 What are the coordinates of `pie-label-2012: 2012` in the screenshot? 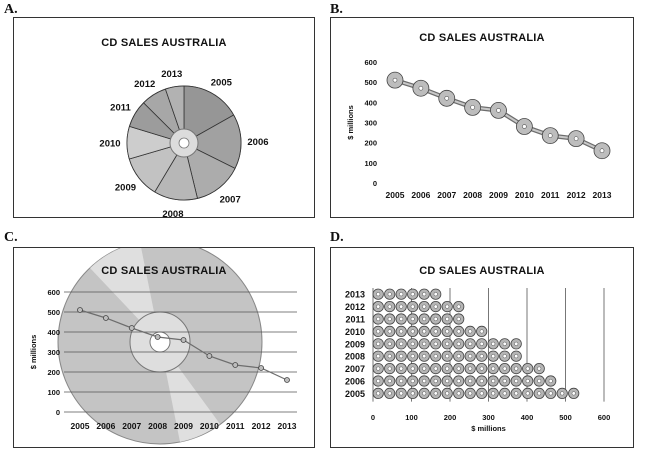 It's located at (144, 84).